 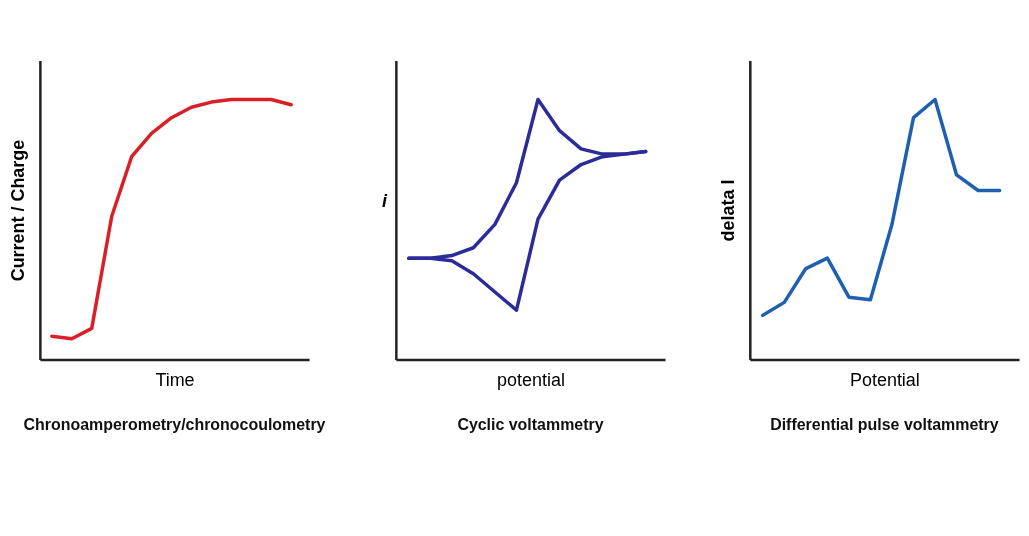 I want to click on text: Differential pulse voltammetry, so click(x=884, y=425).